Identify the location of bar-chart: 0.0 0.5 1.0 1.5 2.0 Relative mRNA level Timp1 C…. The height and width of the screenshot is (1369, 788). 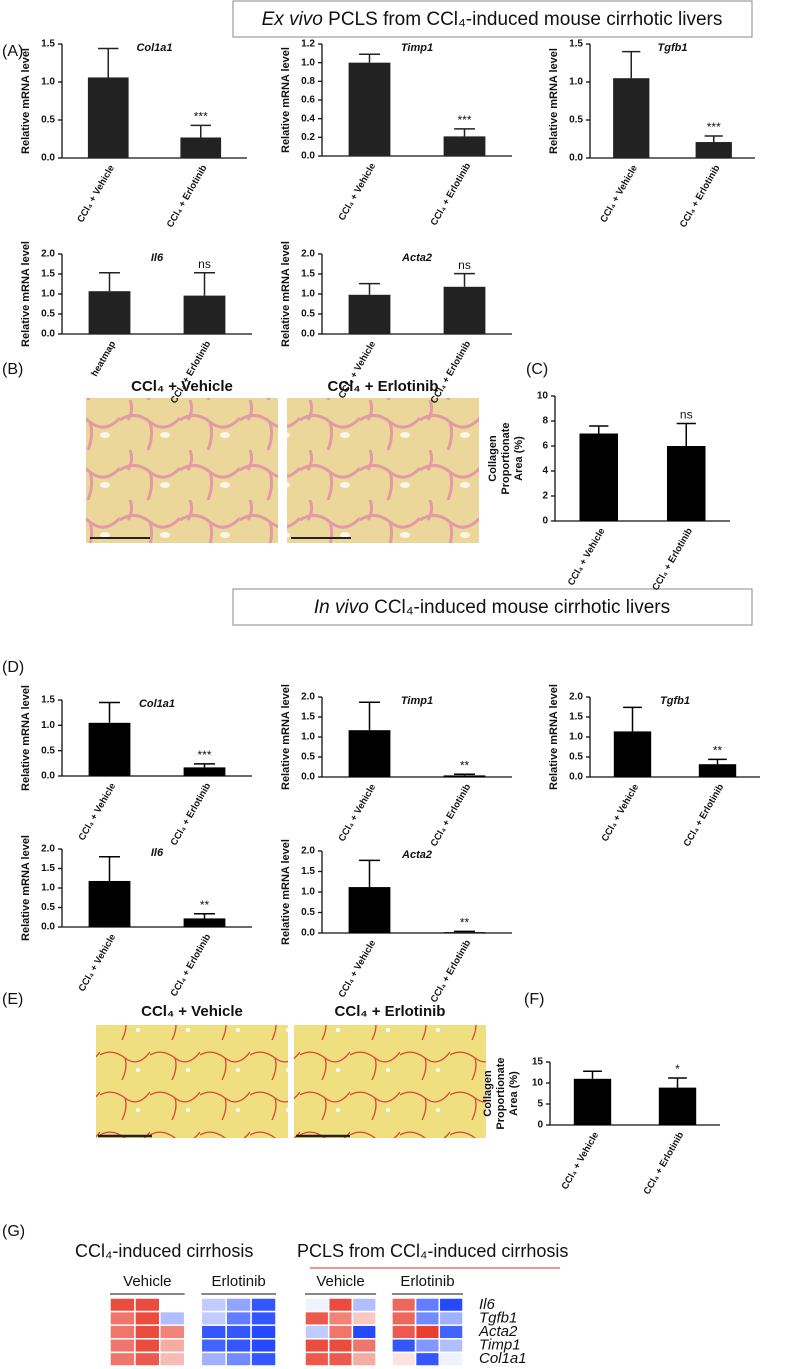
(396, 766).